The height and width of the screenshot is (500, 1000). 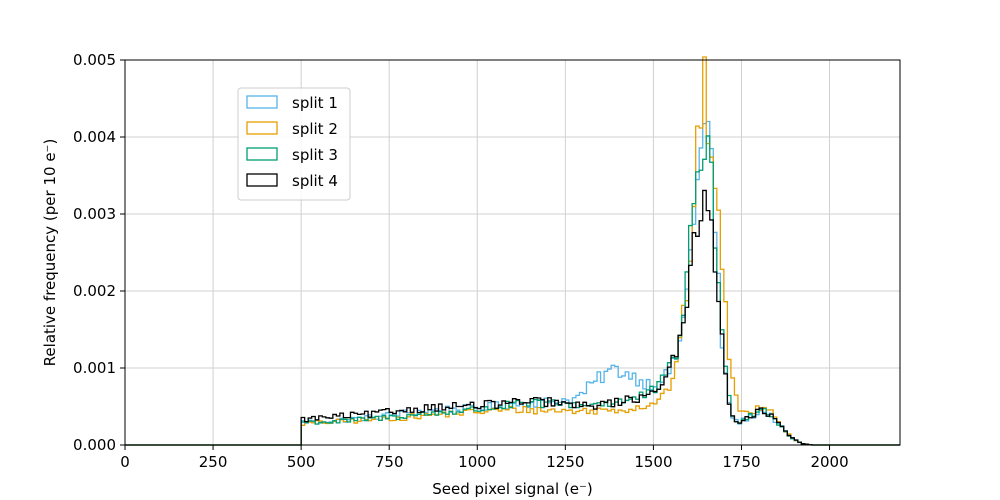 What do you see at coordinates (315, 181) in the screenshot?
I see `legend-label: split 4` at bounding box center [315, 181].